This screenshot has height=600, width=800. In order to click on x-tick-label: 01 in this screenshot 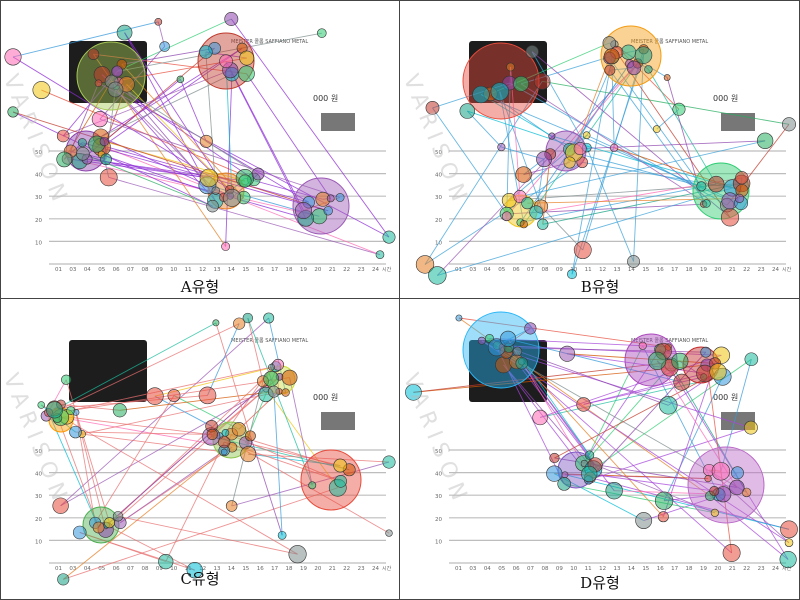, I will do `click(458, 270)`.